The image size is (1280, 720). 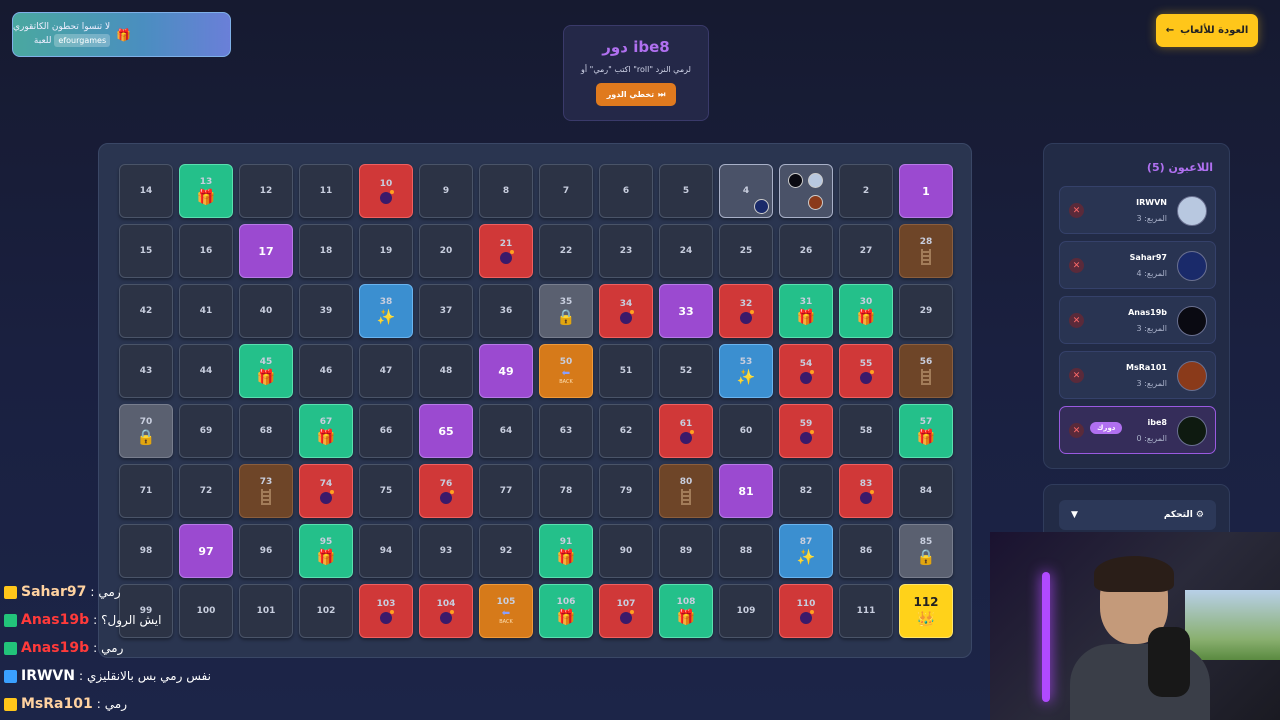 What do you see at coordinates (1151, 218) in the screenshot?
I see `player-square: المربع: 3` at bounding box center [1151, 218].